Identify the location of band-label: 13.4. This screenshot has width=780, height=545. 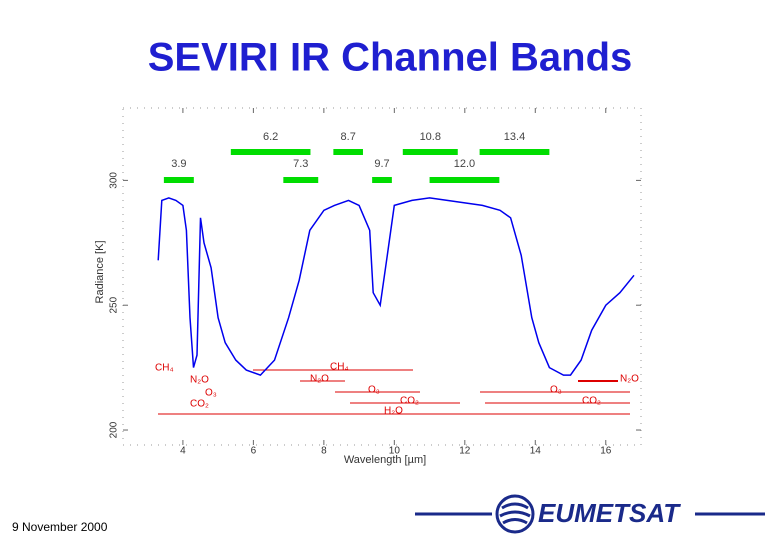
(514, 137).